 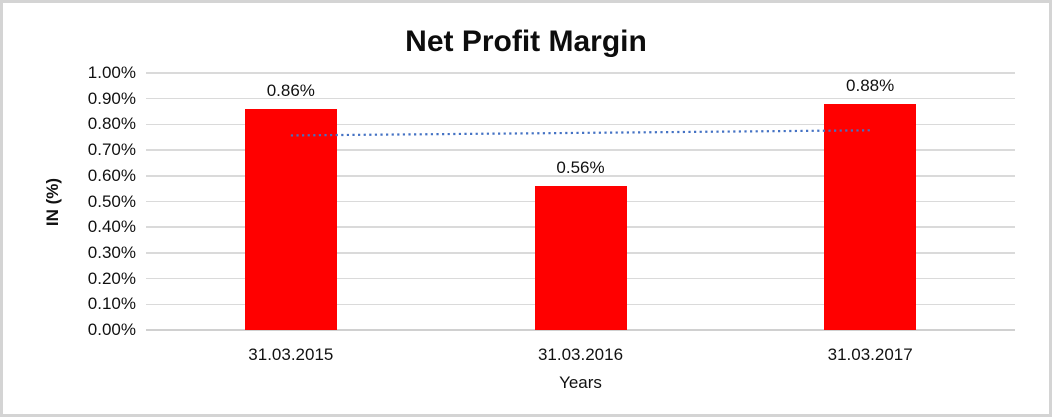 I want to click on y-tick-label: 0.00%, so click(x=111, y=329).